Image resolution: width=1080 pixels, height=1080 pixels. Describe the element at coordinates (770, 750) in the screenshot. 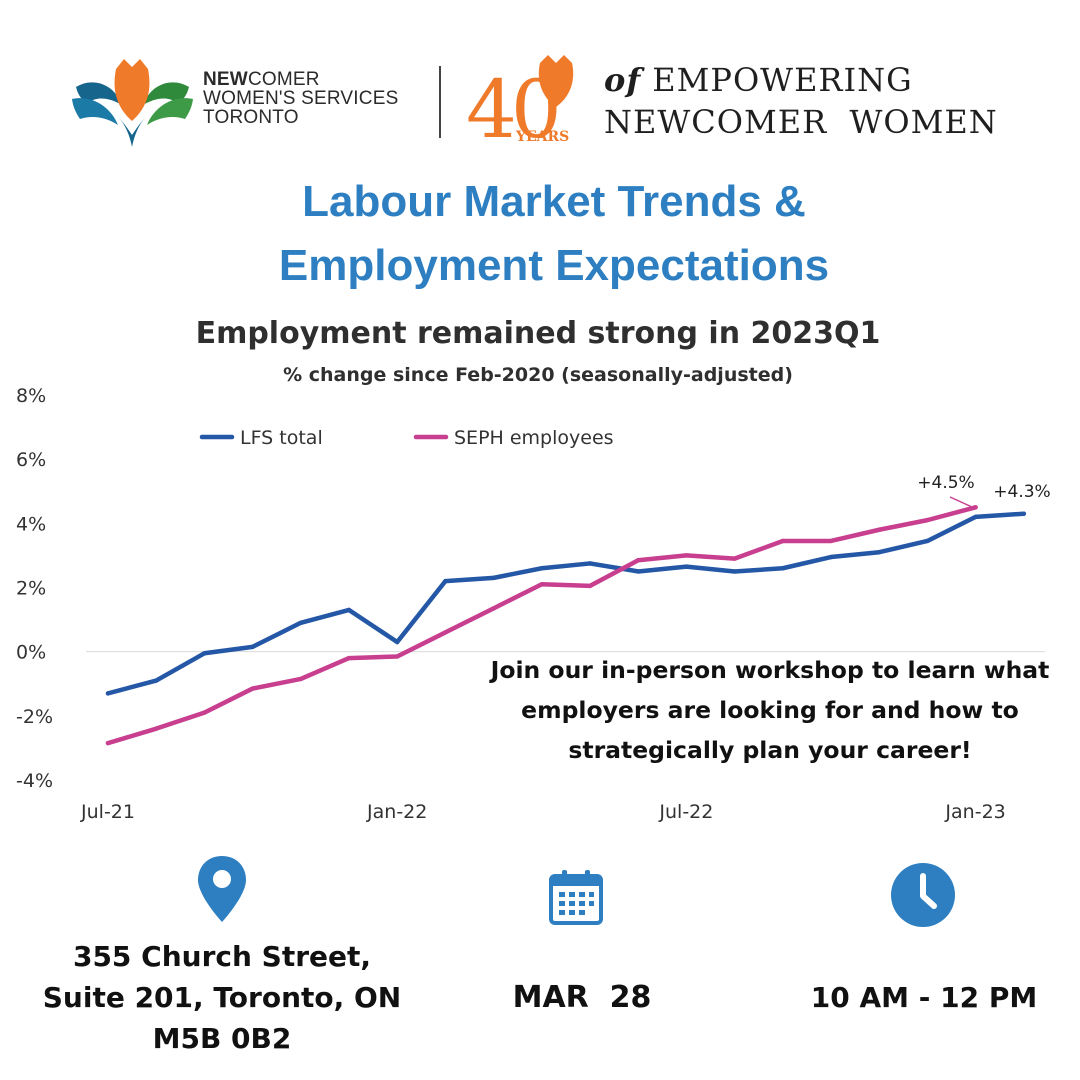

I see `promo-line3: strategically plan your career!` at that location.